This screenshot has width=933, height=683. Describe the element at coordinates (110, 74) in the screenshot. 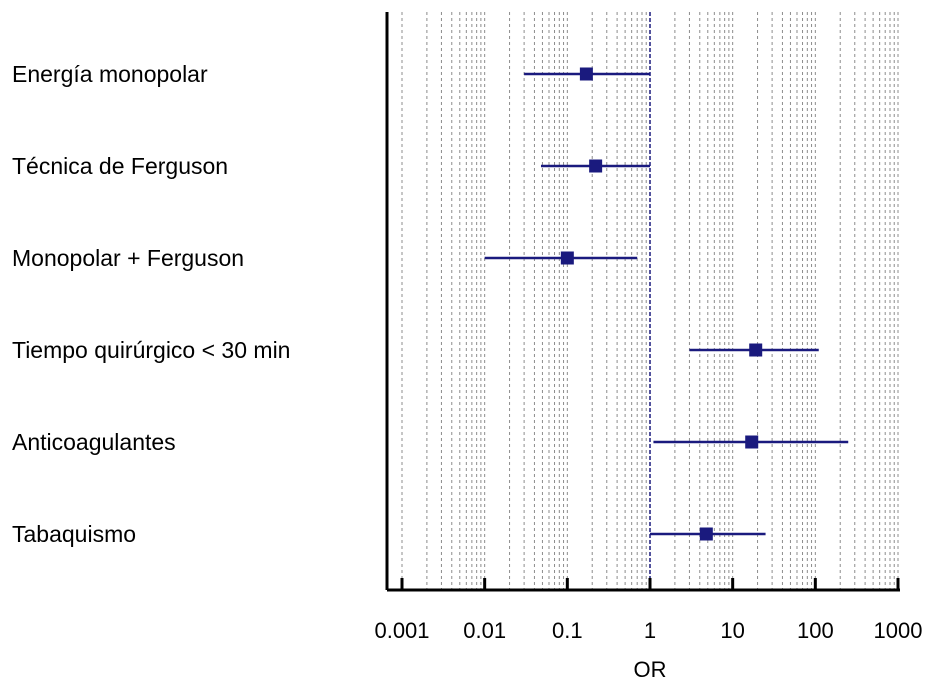

I see `row-label: Energía monopolar` at that location.